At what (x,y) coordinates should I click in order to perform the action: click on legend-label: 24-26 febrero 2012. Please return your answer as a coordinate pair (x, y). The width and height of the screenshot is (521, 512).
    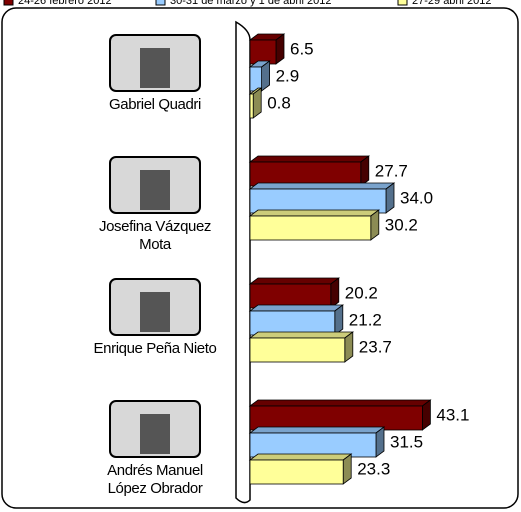
    Looking at the image, I should click on (65, 3).